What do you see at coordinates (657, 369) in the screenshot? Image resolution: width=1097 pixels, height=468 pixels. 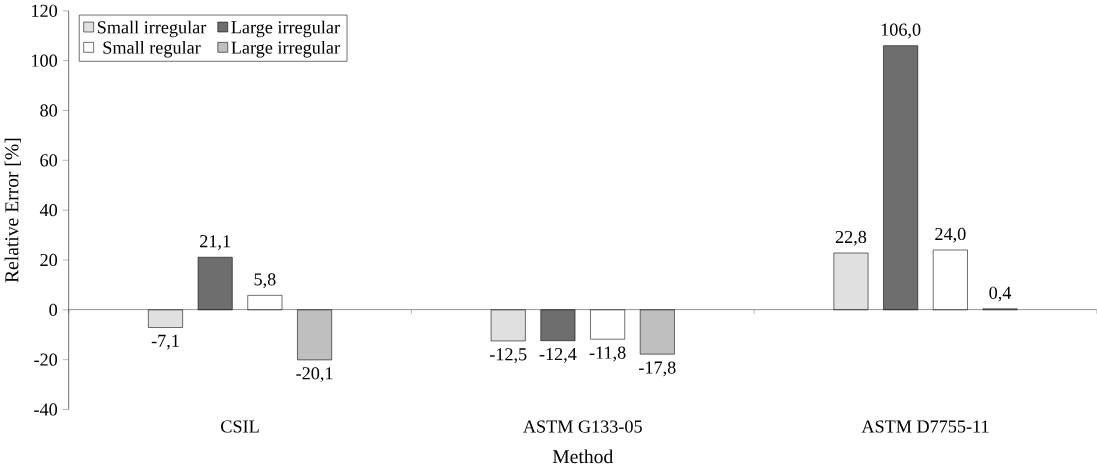 I see `data-label: -17,8` at bounding box center [657, 369].